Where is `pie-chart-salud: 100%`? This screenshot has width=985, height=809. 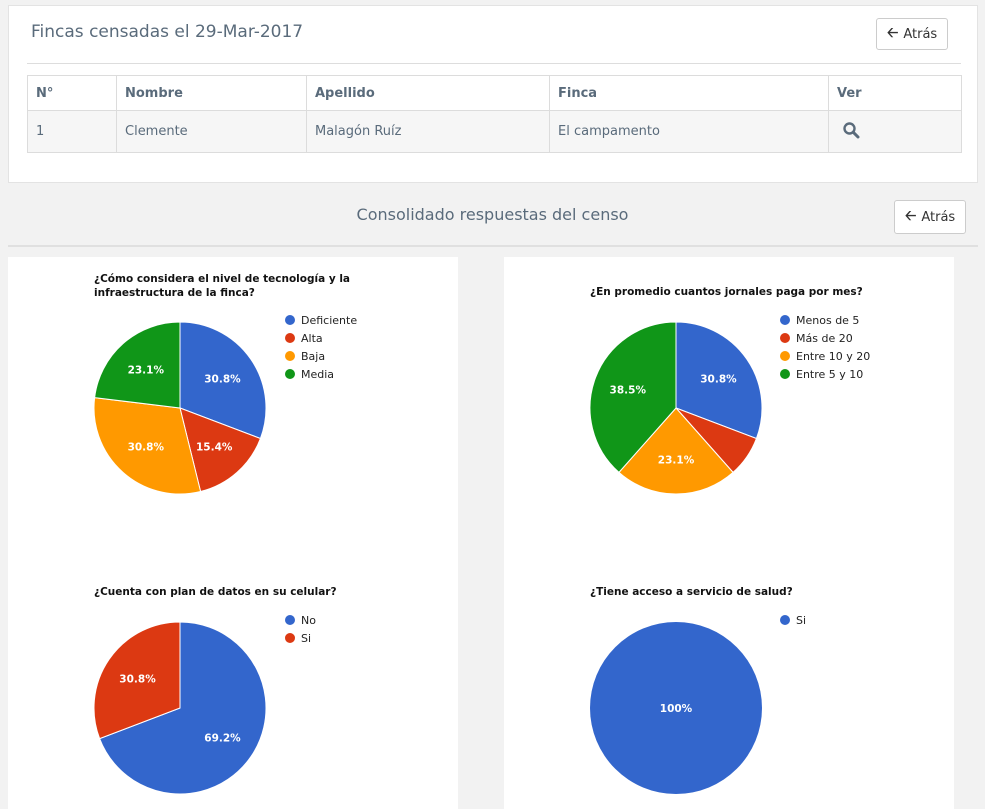
pie-chart-salud: 100% is located at coordinates (676, 708).